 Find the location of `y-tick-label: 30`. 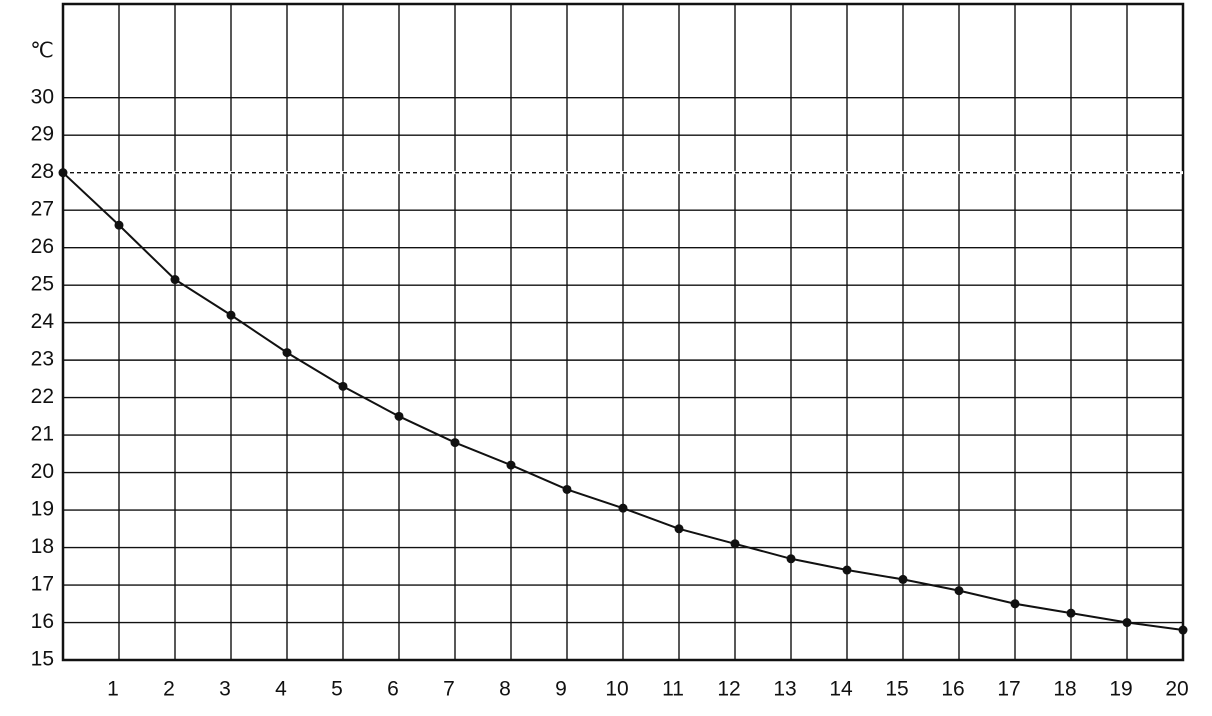

y-tick-label: 30 is located at coordinates (42, 96).